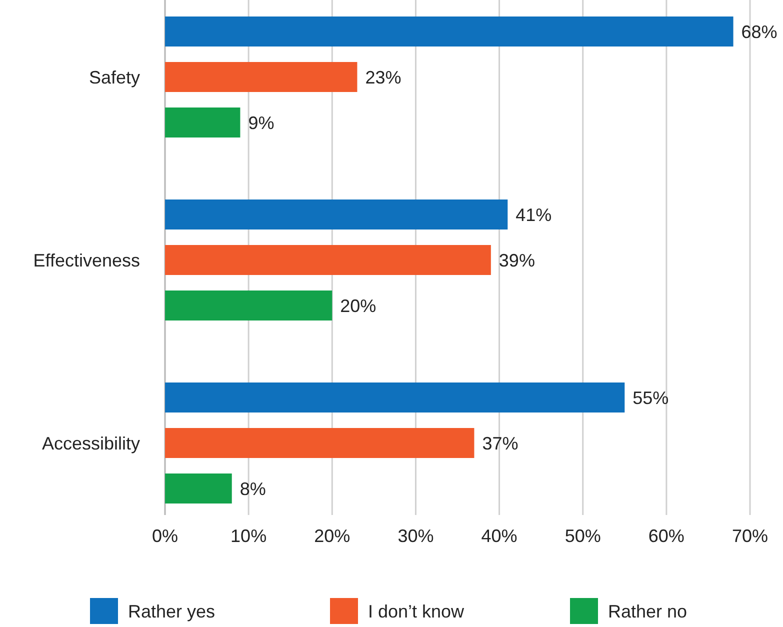  What do you see at coordinates (534, 214) in the screenshot?
I see `data-label: 41%` at bounding box center [534, 214].